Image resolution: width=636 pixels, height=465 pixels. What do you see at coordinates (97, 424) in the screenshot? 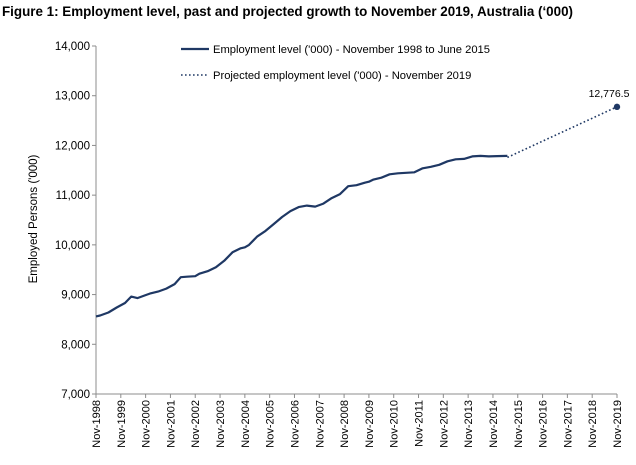
I see `x-tick-label: Nov-1998` at bounding box center [97, 424].